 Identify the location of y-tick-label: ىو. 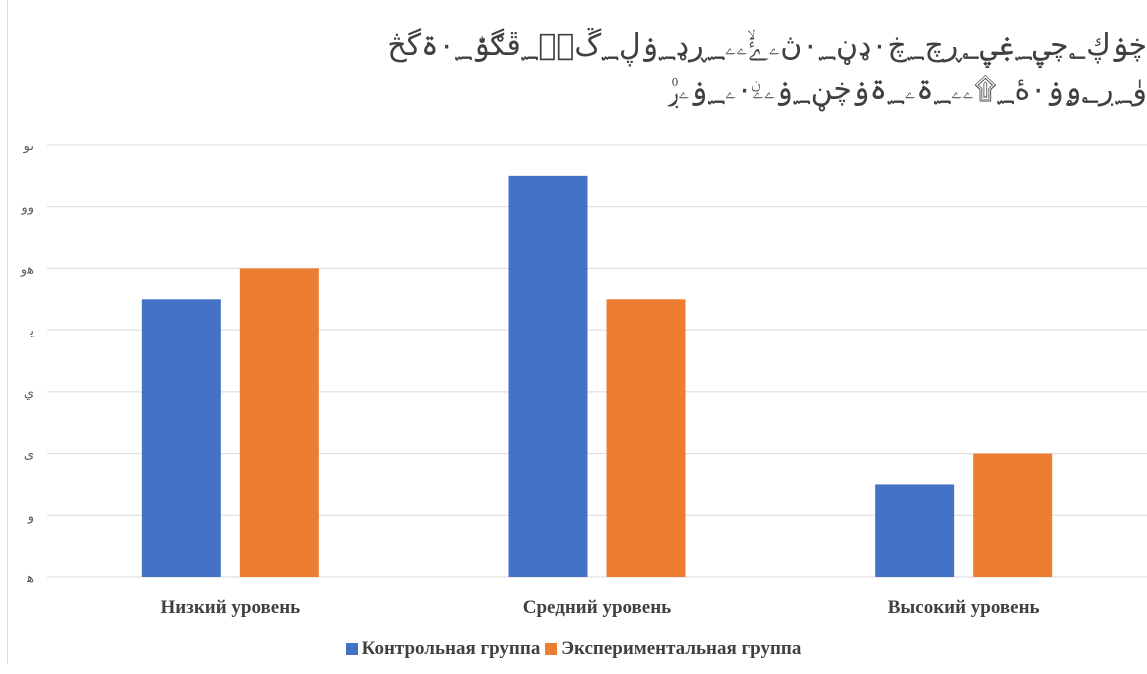
(28, 146).